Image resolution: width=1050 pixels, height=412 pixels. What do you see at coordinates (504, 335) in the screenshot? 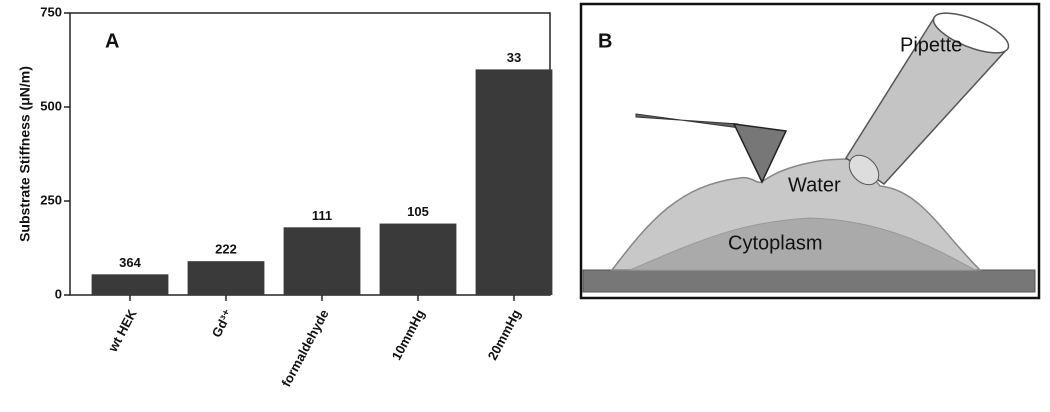
I see `x-tick-label: 20mmHg` at bounding box center [504, 335].